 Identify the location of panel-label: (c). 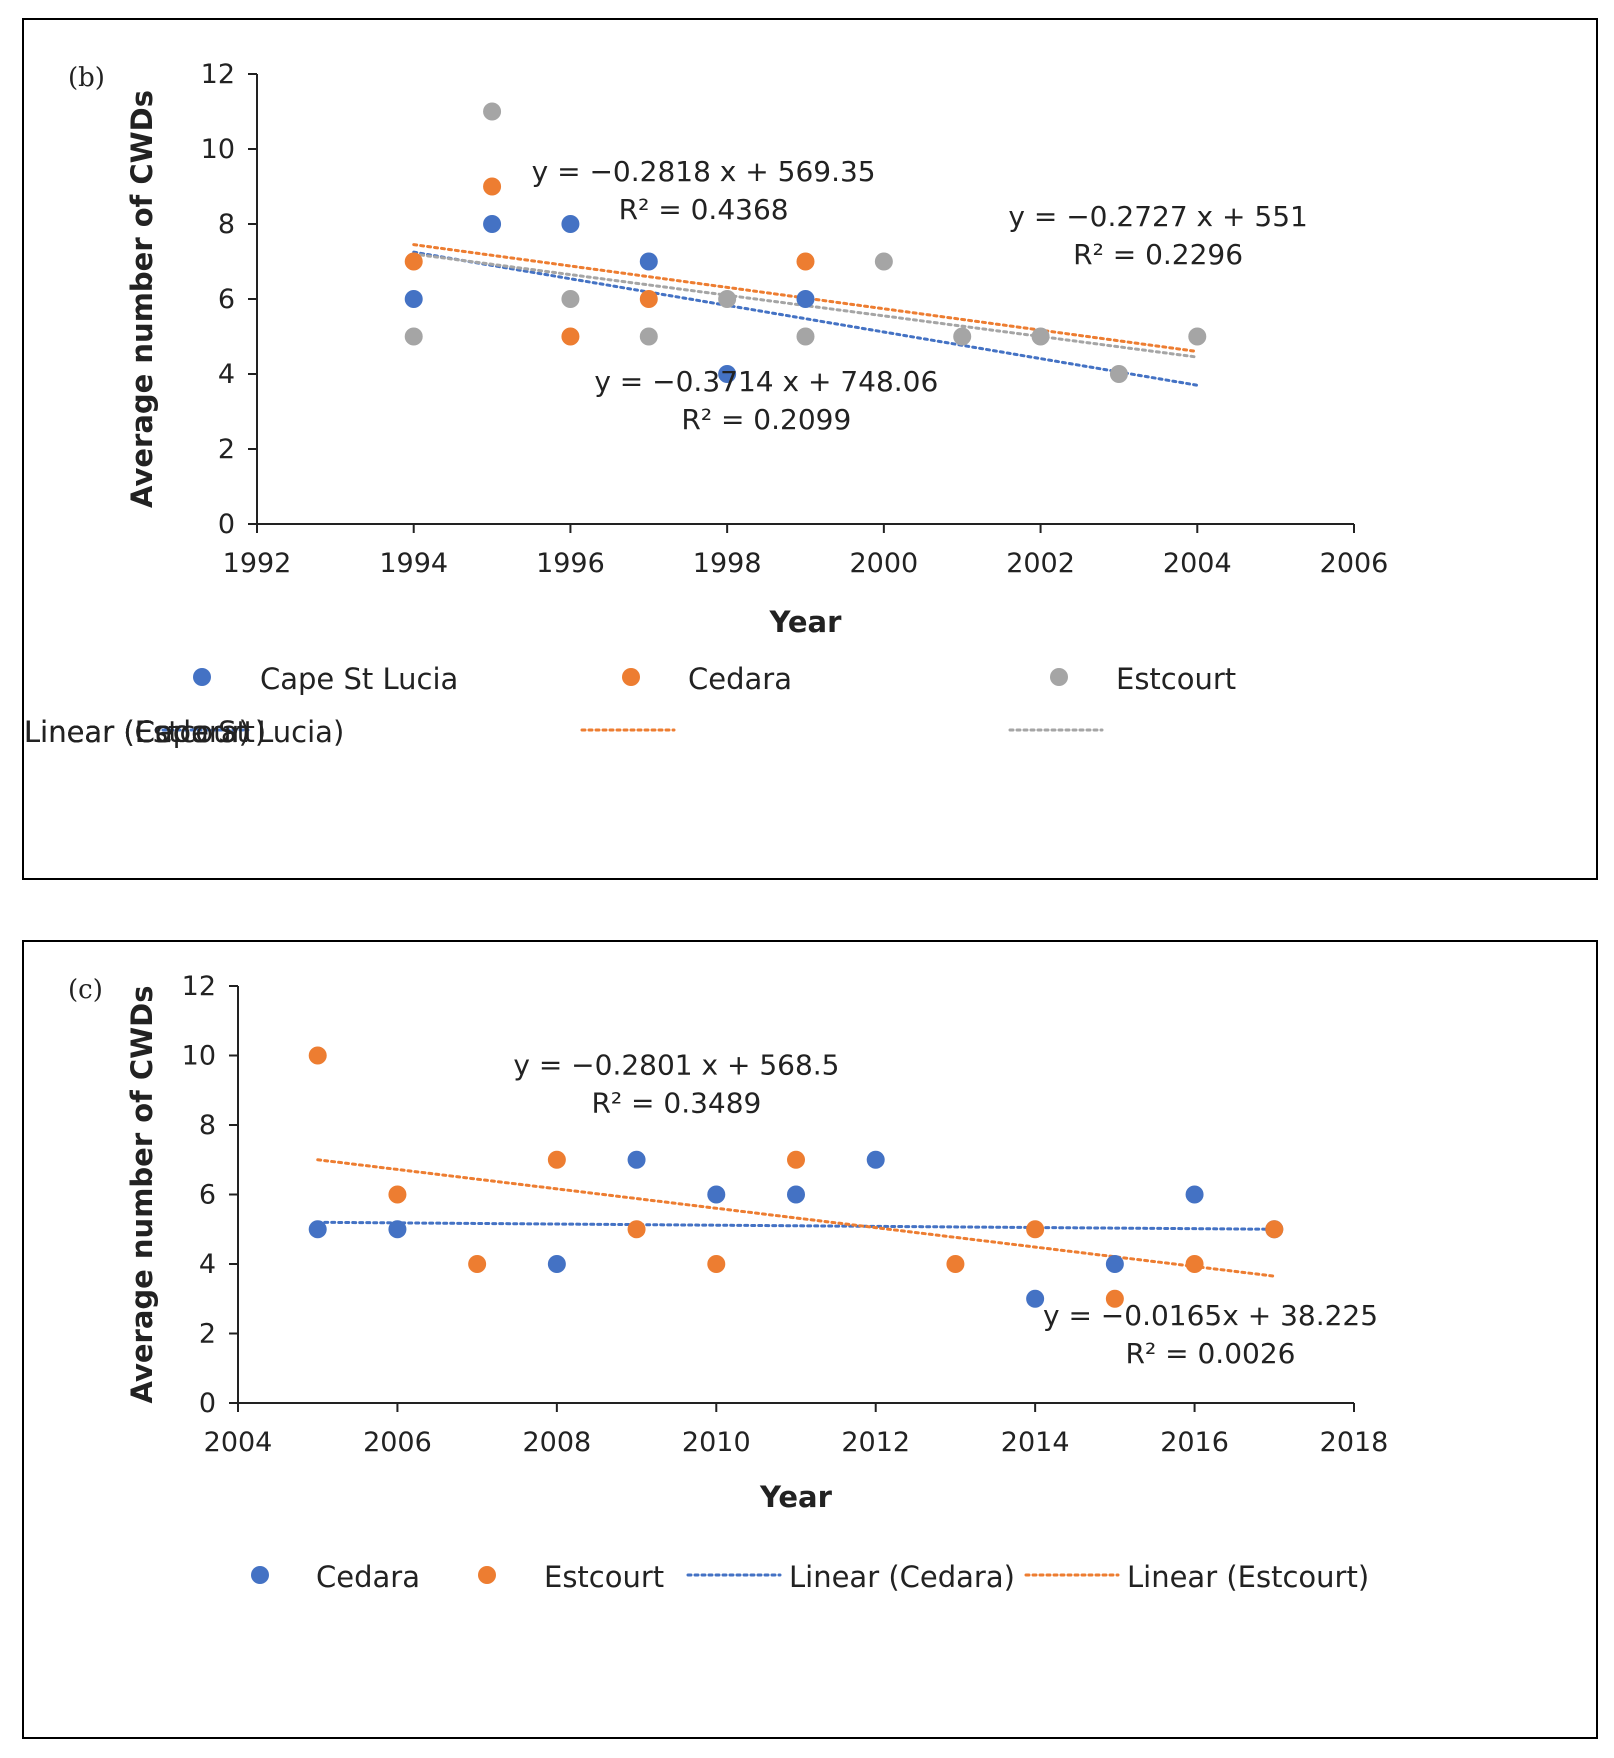
(85, 990).